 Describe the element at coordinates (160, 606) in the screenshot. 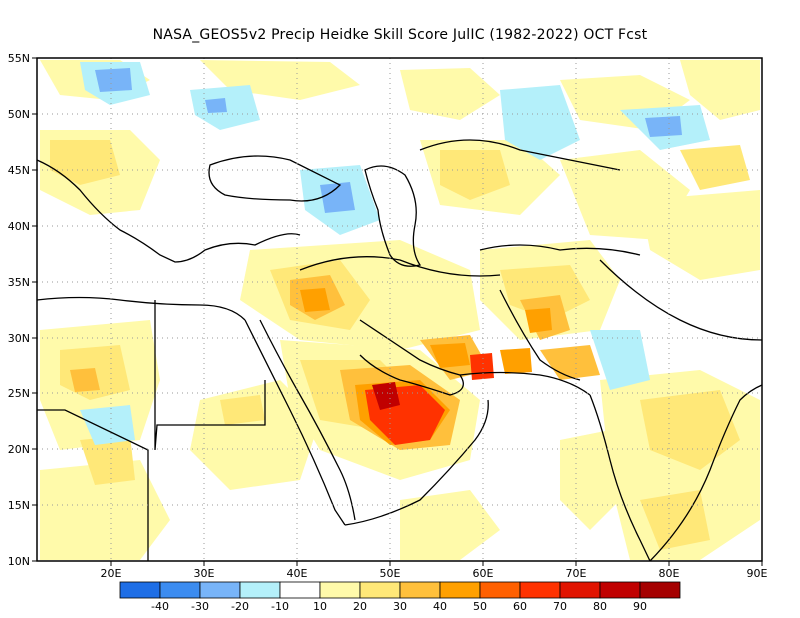

I see `colorbar-tick-label: -40` at that location.